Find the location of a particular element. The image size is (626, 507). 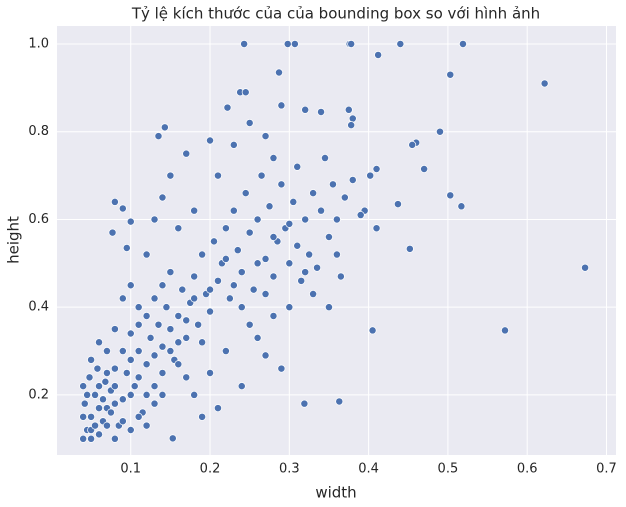

y-tick-label: 0.2 is located at coordinates (38, 394).